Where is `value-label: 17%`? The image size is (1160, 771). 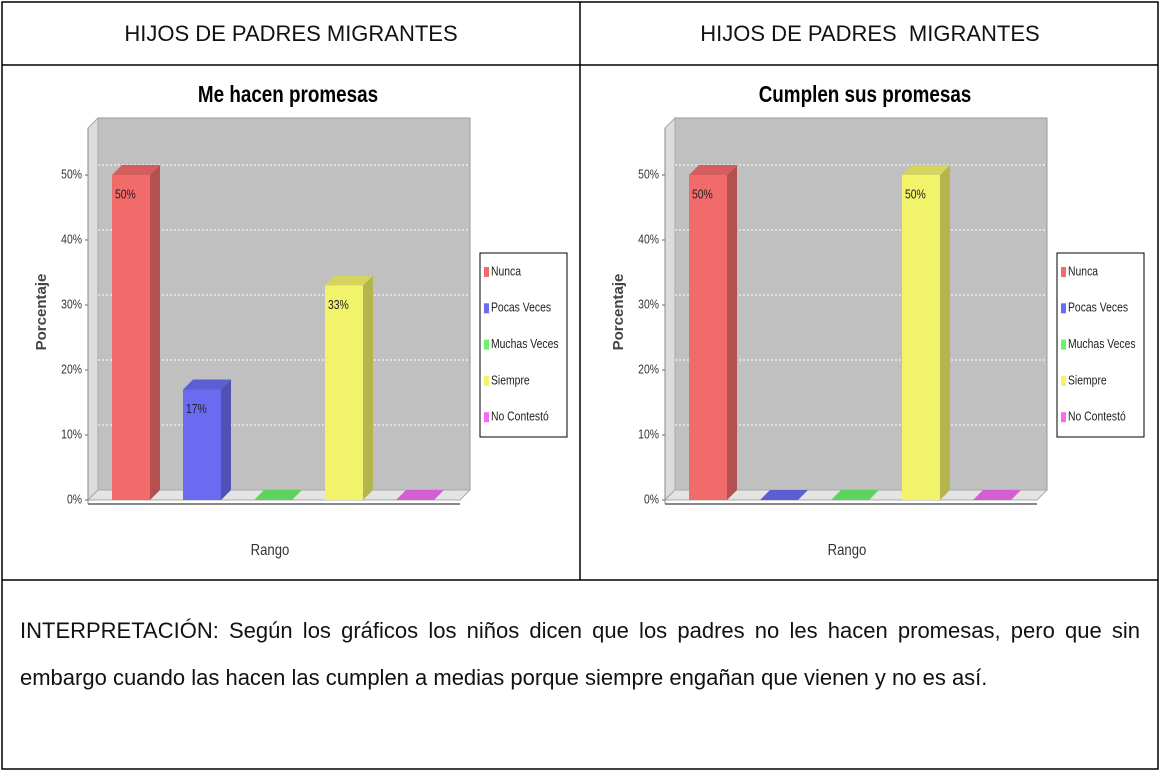 value-label: 17% is located at coordinates (196, 409).